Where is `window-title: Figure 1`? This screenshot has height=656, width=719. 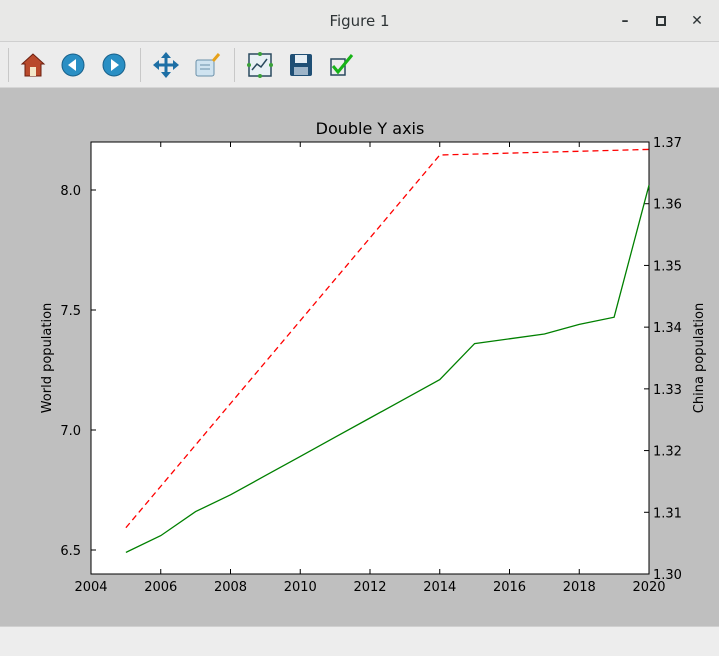
window-title: Figure 1 is located at coordinates (359, 21).